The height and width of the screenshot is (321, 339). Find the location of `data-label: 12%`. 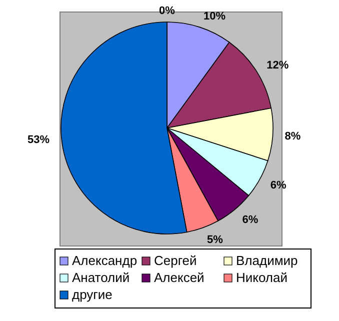

data-label: 12% is located at coordinates (277, 66).